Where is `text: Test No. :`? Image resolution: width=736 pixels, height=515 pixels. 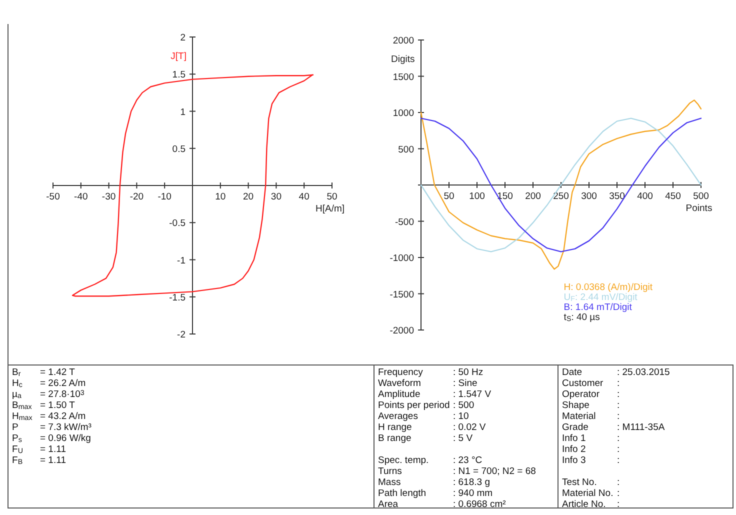
text: Test No. : is located at coordinates (591, 482).